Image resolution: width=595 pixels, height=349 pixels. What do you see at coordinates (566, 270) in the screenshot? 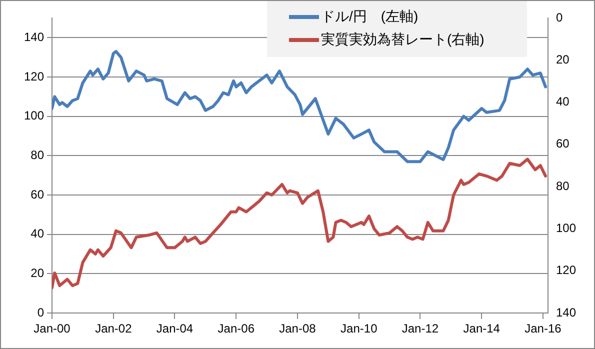
I see `y2-tick-label: 120` at bounding box center [566, 270].